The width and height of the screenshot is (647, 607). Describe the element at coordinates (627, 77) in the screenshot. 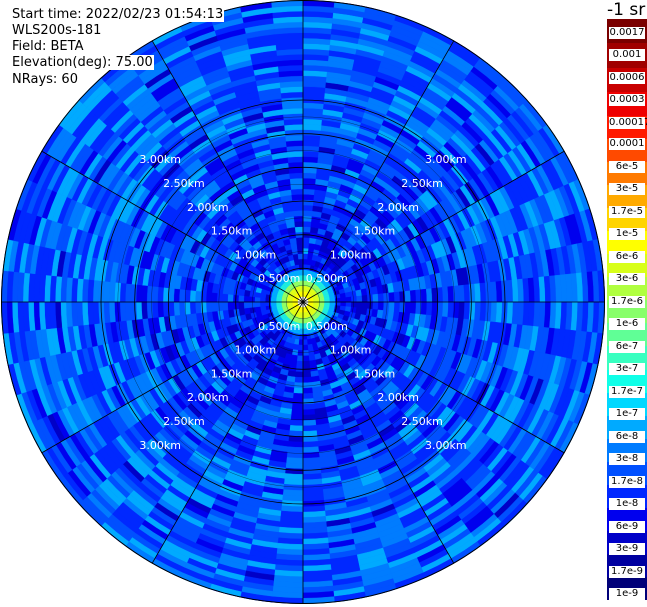

I see `colorbar-tick-label: 0.0006` at that location.